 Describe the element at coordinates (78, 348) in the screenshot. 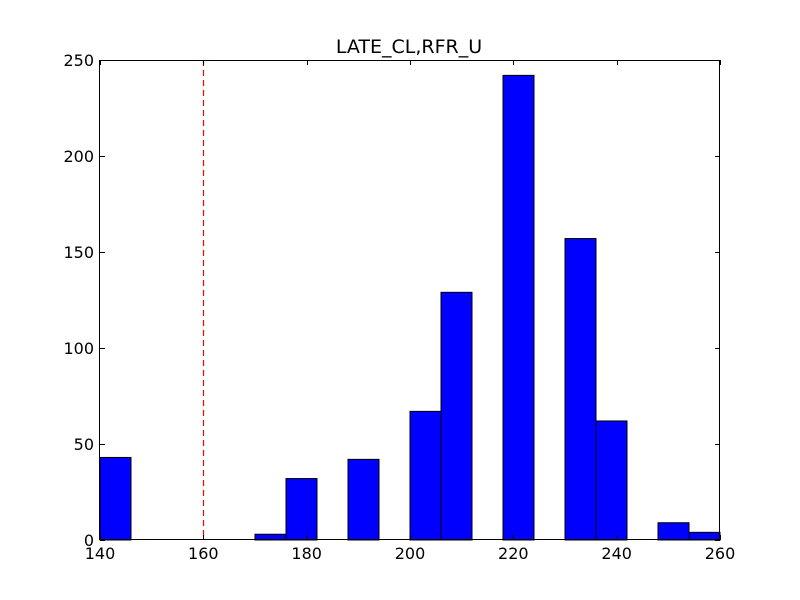

I see `y-tick-label-100: 100` at that location.